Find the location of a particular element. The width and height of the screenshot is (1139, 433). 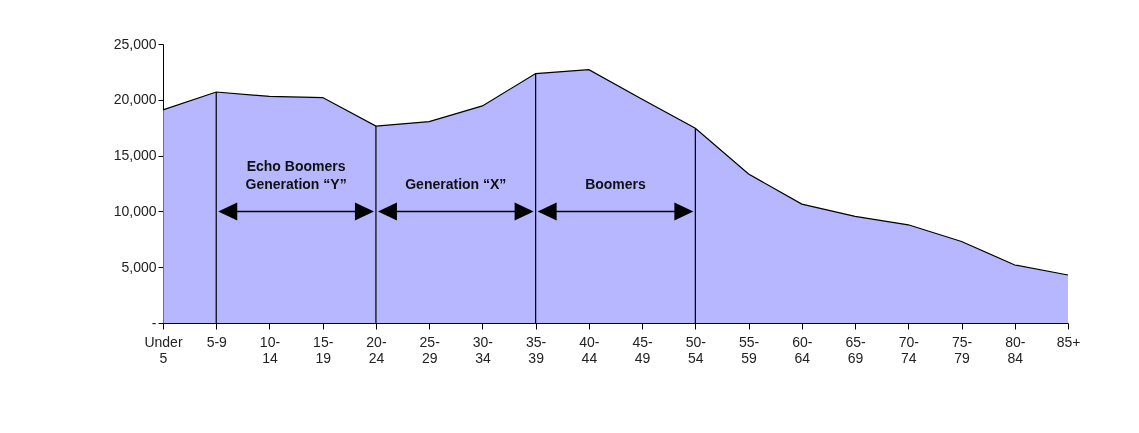

y-tick-label: 20,000 is located at coordinates (135, 99).